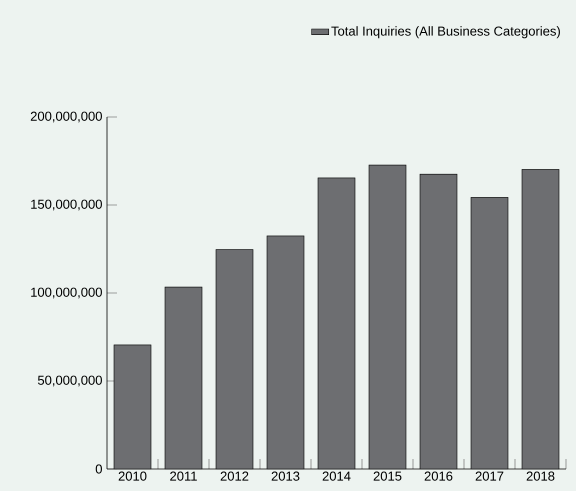 The width and height of the screenshot is (576, 491). I want to click on x-tick-label: 2016, so click(438, 476).